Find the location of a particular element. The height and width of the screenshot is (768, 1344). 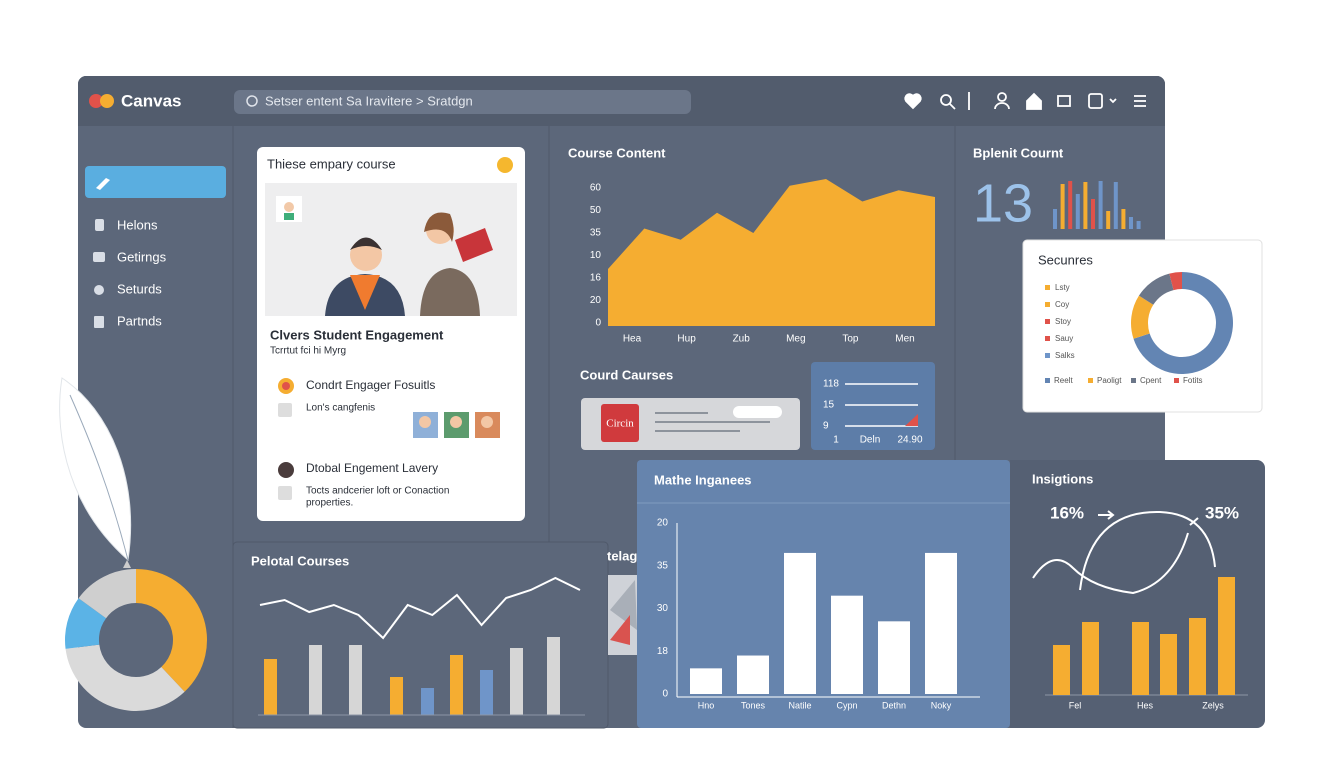

label: Hes is located at coordinates (1145, 705).